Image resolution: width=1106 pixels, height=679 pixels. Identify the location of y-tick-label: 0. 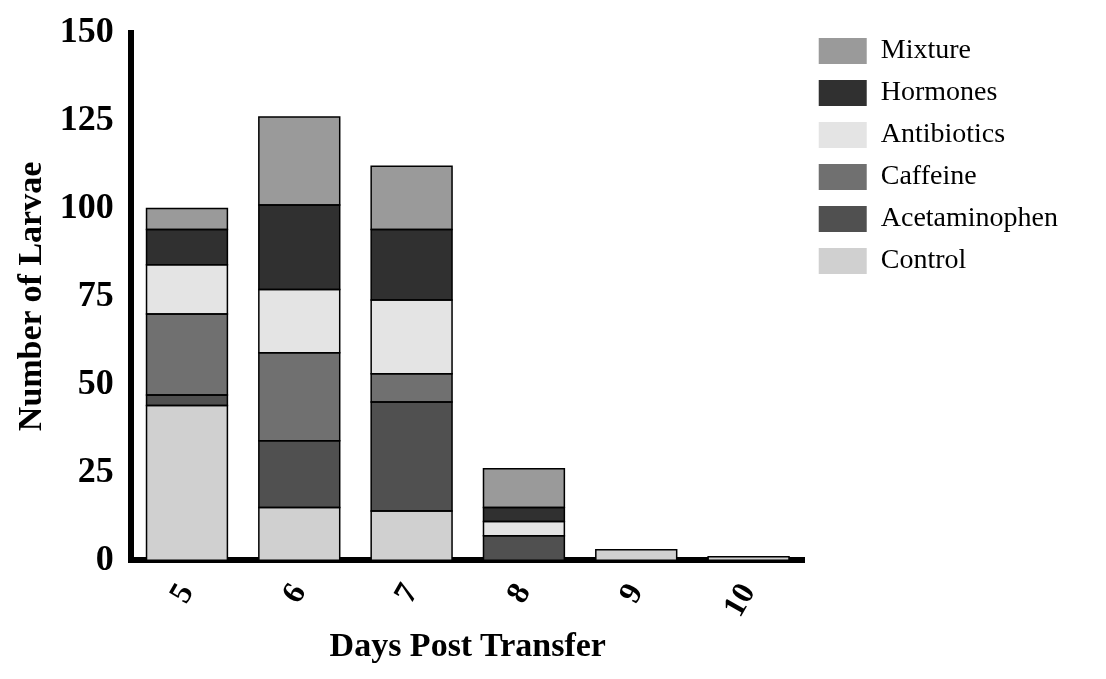
(104, 557).